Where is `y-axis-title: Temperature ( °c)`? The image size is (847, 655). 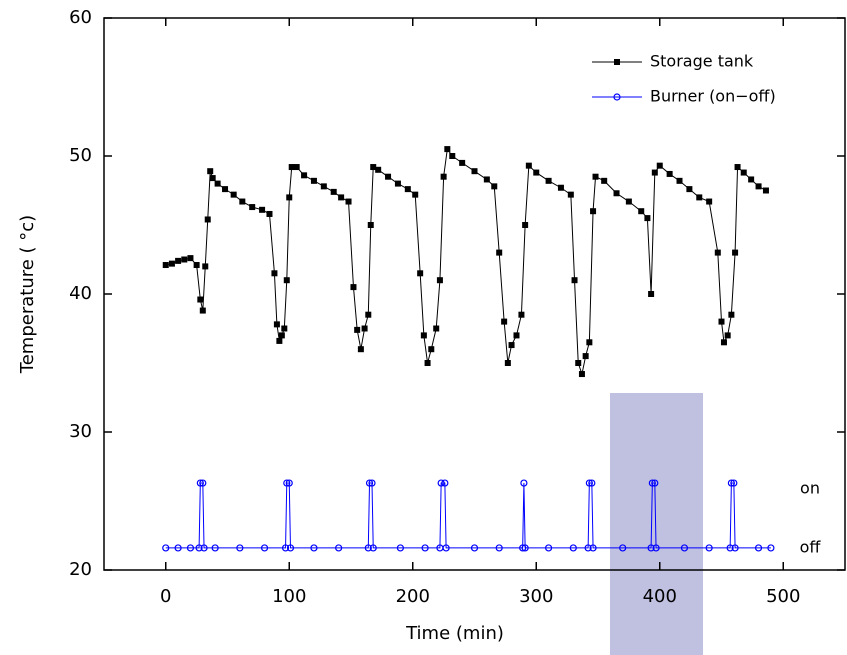
y-axis-title: Temperature ( °c) is located at coordinates (27, 294).